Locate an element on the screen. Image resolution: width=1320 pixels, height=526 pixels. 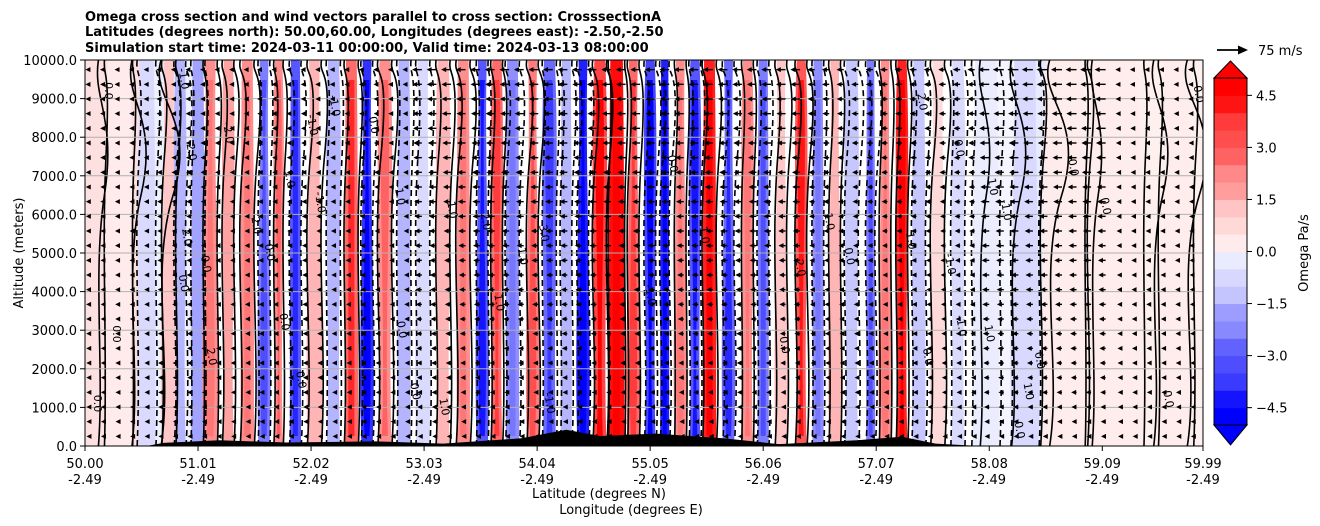
contour-label: -1.0 is located at coordinates (950, 263).